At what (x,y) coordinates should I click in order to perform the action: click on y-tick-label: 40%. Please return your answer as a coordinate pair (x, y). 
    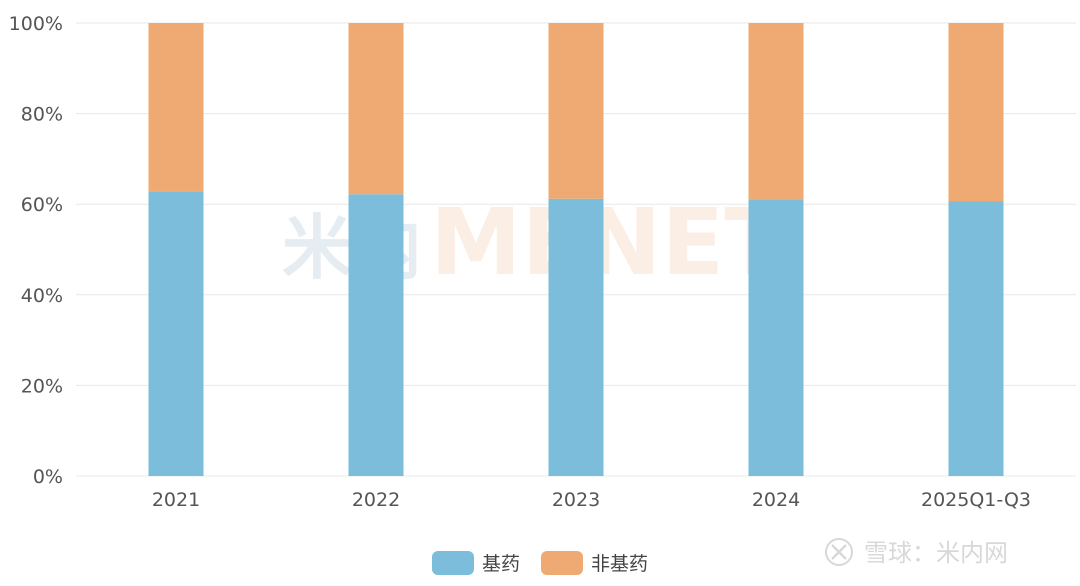
    Looking at the image, I should click on (42, 296).